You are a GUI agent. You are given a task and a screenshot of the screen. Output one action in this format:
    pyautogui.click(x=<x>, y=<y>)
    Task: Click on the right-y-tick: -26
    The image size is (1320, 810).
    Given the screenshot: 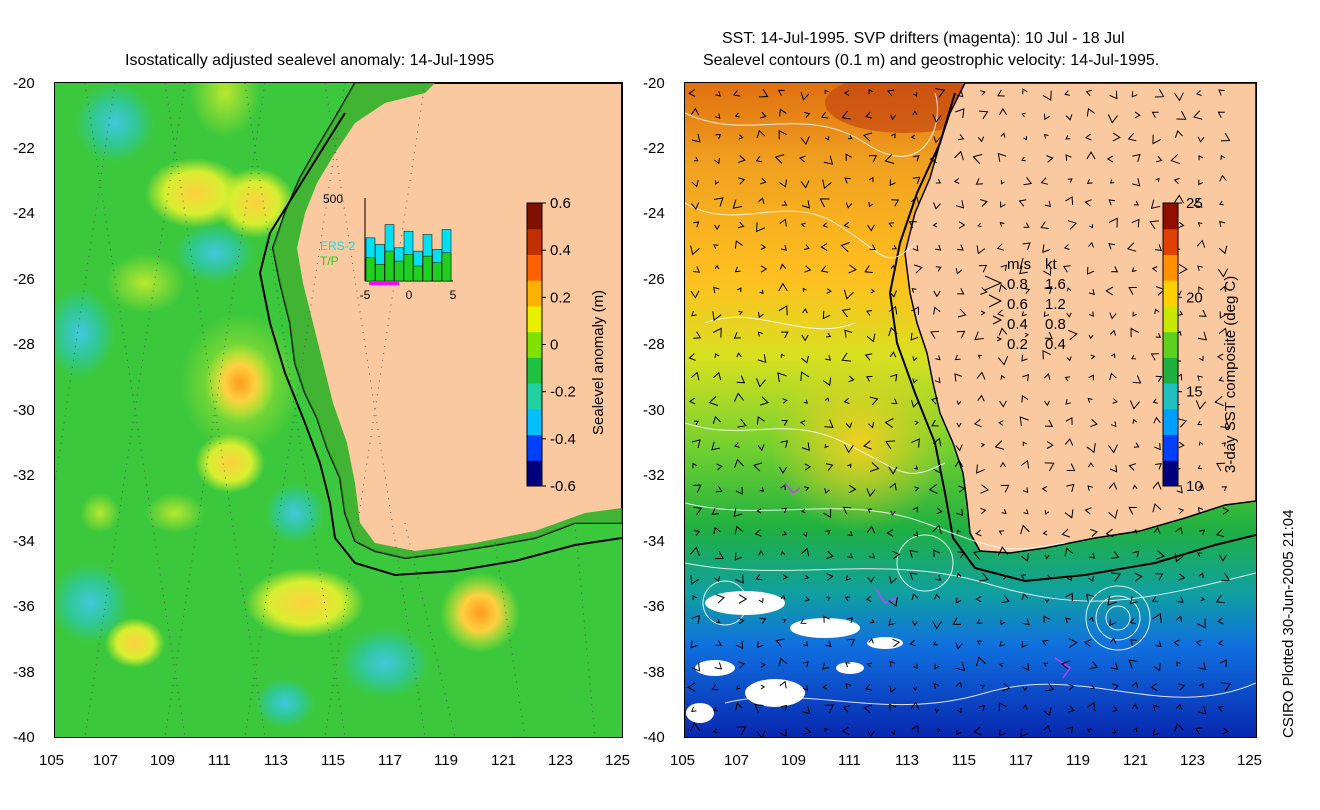 What is the action you would take?
    pyautogui.click(x=654, y=279)
    